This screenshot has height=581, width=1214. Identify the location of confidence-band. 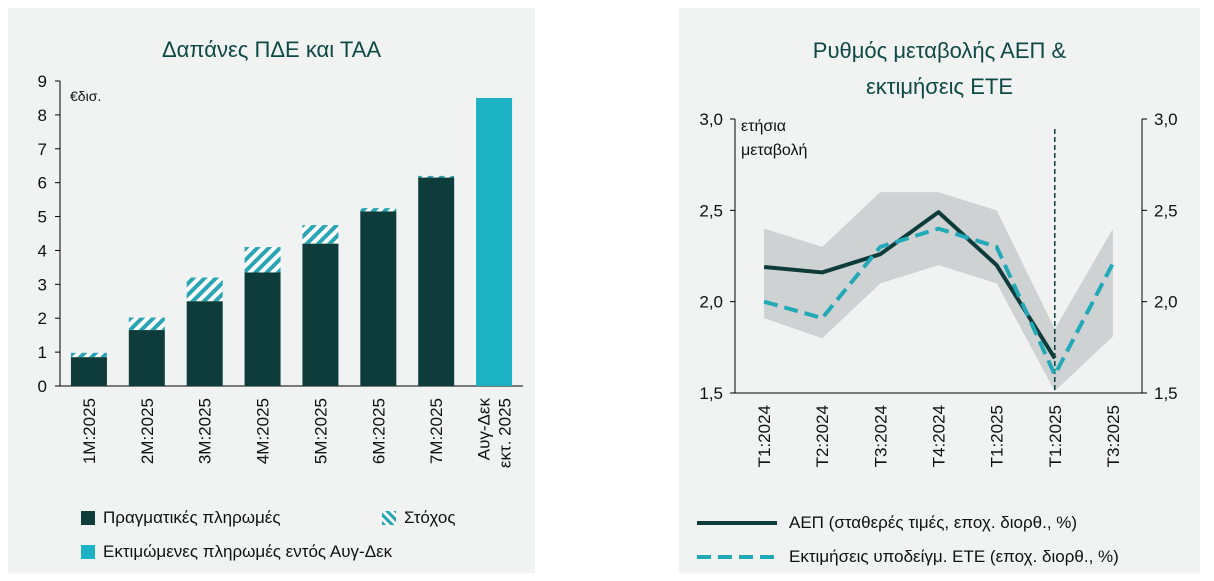
(938, 292).